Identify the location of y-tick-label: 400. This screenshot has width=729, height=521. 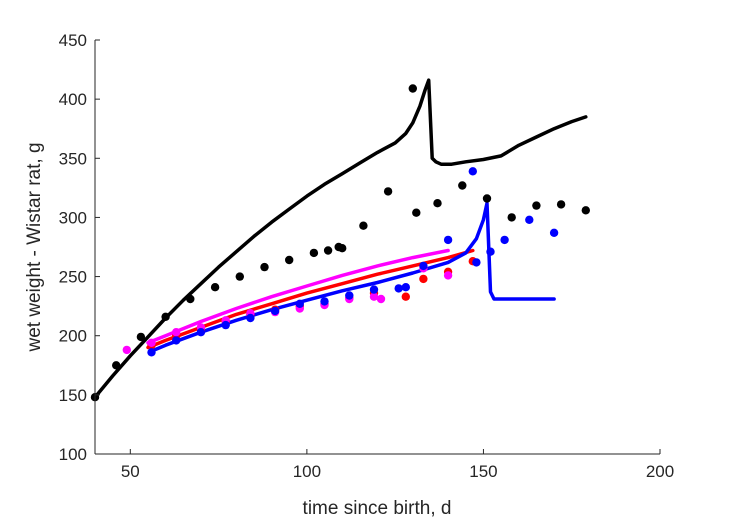
(73, 99).